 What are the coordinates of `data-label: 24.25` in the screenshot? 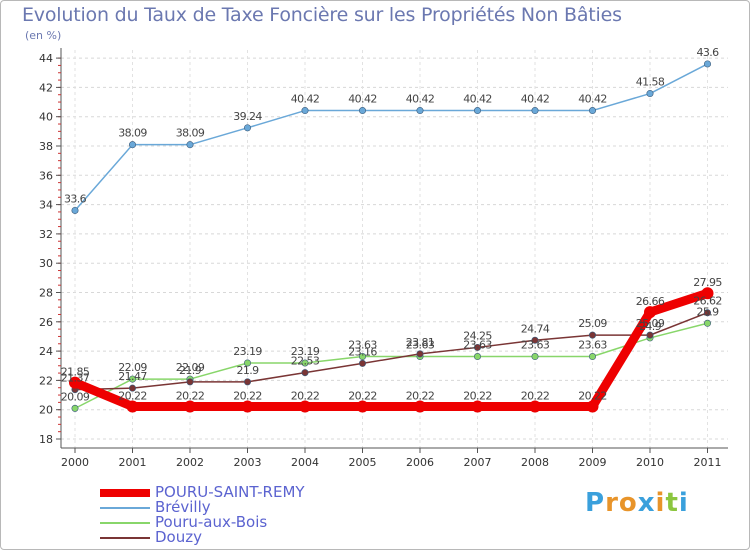 It's located at (477, 335).